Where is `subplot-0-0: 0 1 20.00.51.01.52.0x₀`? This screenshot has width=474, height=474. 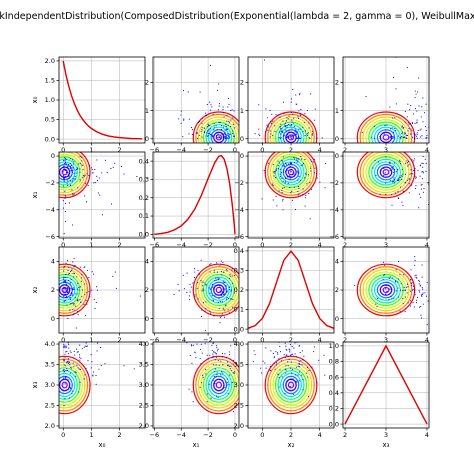 subplot-0-0: 0 1 20.00.51.01.52.0x₀ is located at coordinates (88, 105).